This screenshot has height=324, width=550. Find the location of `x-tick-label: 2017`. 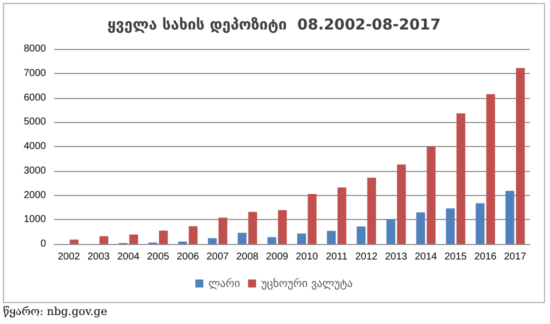

x-tick-label: 2017 is located at coordinates (515, 257).